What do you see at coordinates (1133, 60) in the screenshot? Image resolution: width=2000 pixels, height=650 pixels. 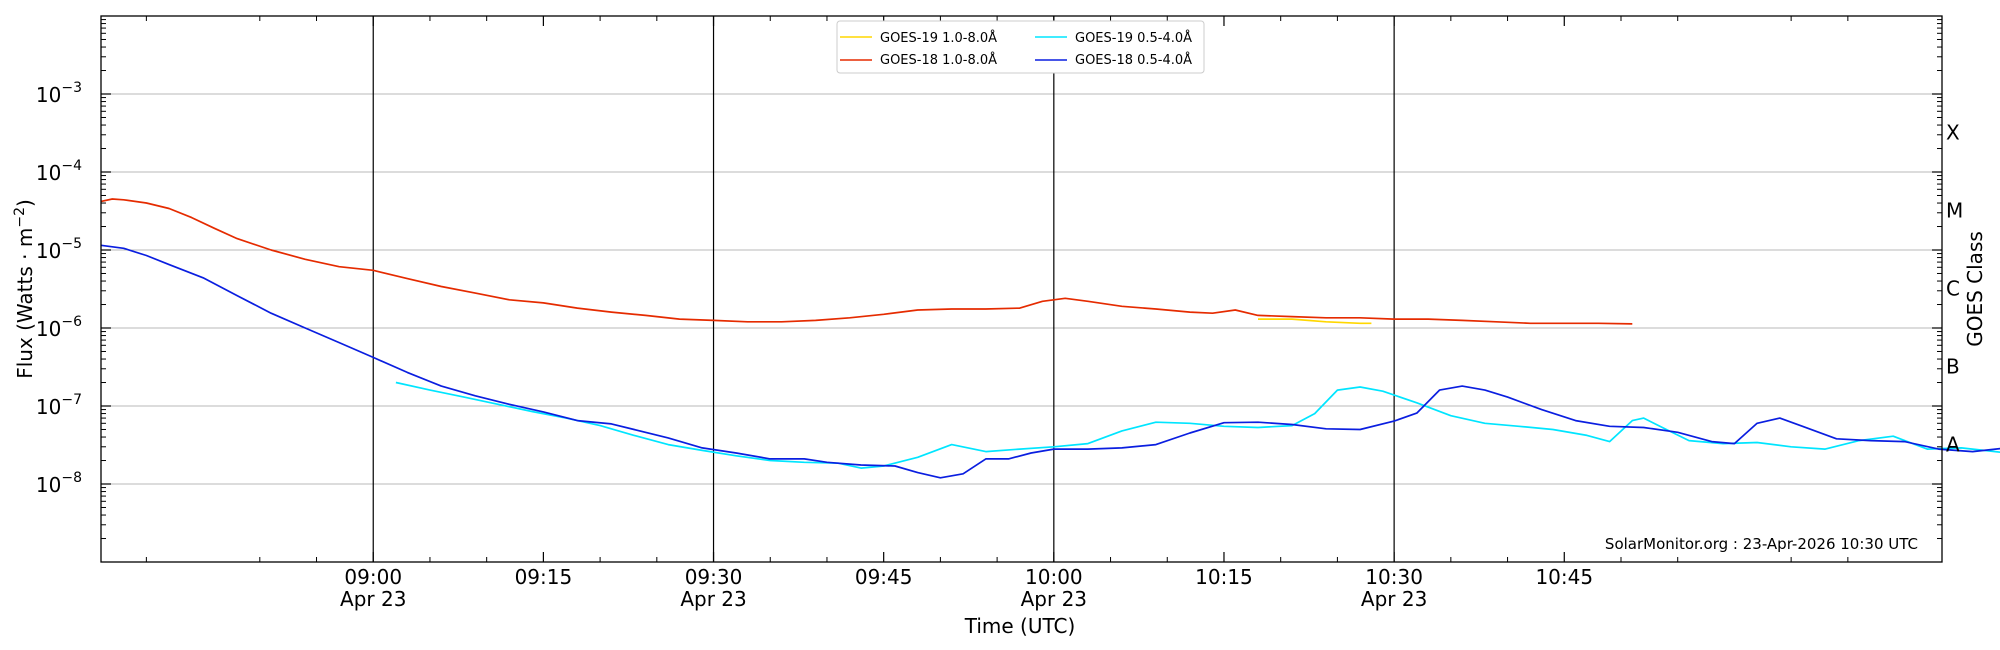 I see `legend-label-goes18-short: GOES-18 0.5-4.0Å` at bounding box center [1133, 60].